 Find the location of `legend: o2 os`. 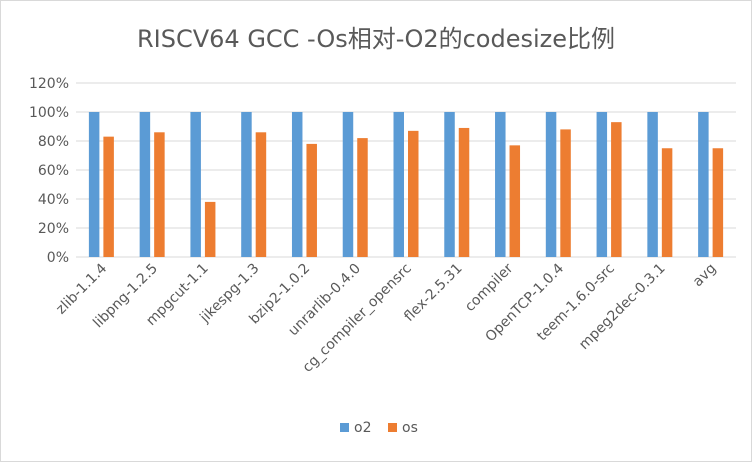

legend: o2 os is located at coordinates (379, 428).